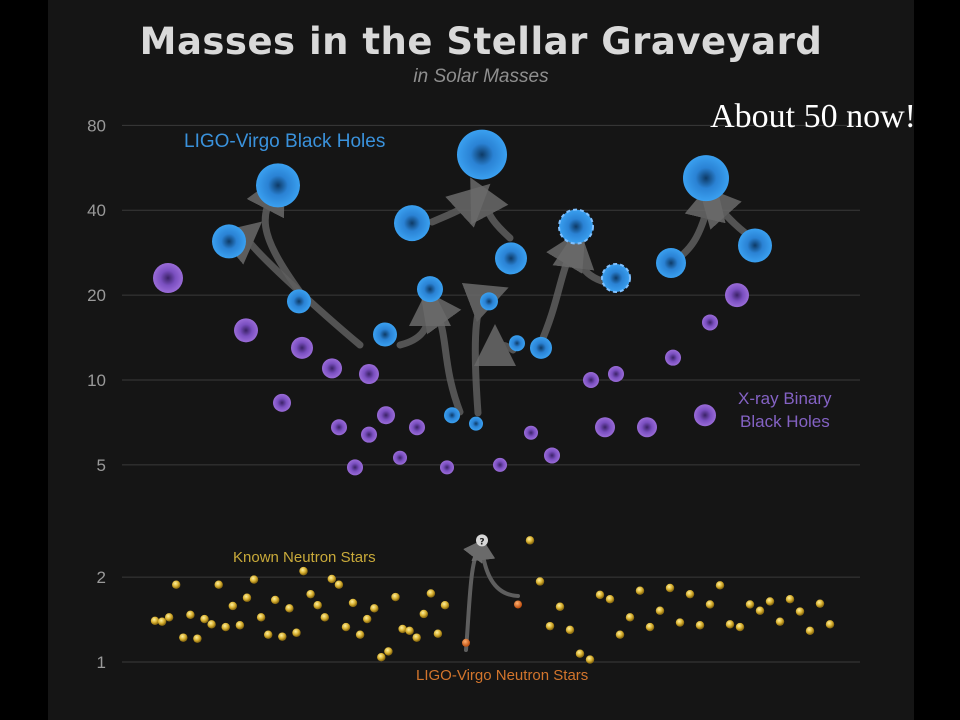  What do you see at coordinates (481, 41) in the screenshot?
I see `chart-title: Masses in the Stellar Graveyard` at bounding box center [481, 41].